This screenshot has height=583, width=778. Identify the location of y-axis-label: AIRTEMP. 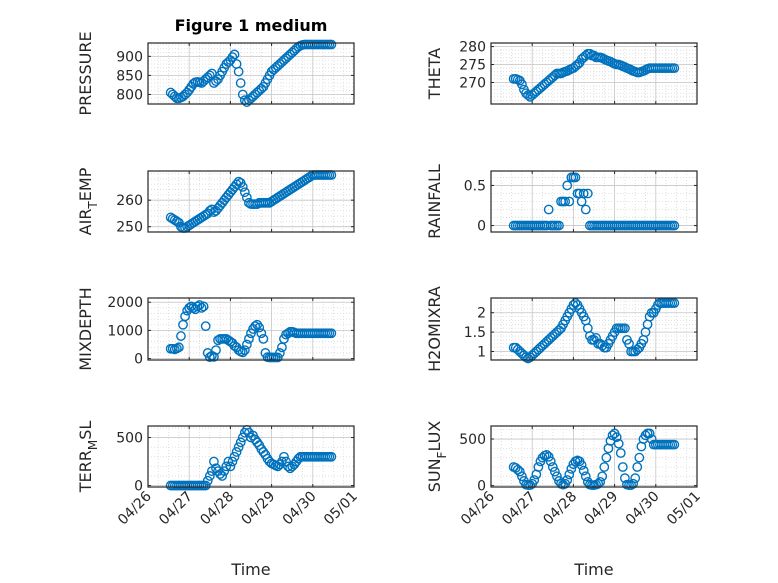
(88, 201).